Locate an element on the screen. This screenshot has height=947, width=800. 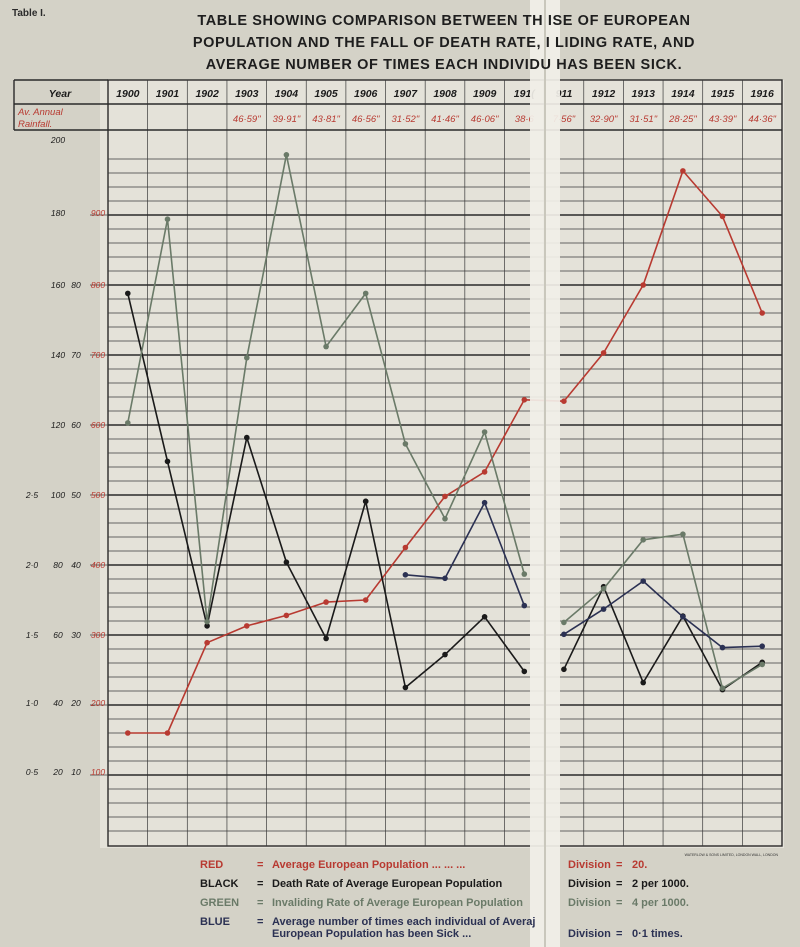
rainfall-value: 32·90" is located at coordinates (604, 119).